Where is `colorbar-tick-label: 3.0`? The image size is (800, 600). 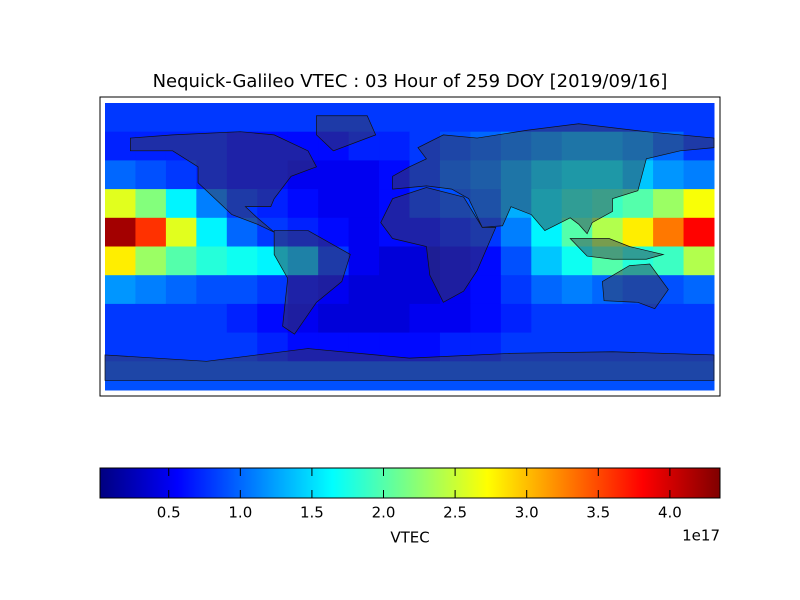
colorbar-tick-label: 3.0 is located at coordinates (527, 513).